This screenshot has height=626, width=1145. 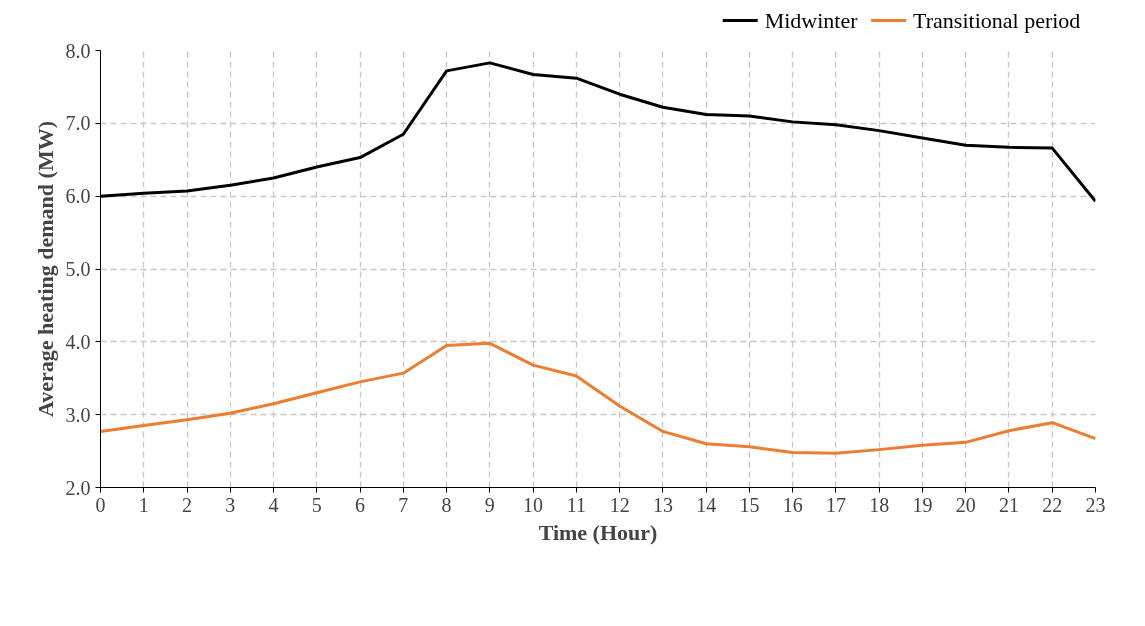 What do you see at coordinates (997, 20) in the screenshot?
I see `legend-label: Transitional period` at bounding box center [997, 20].